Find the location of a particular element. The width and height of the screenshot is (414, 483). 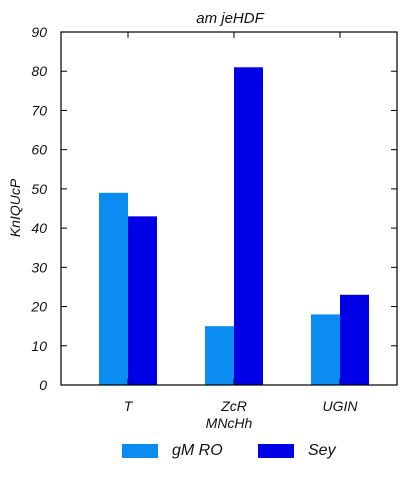

y-tick-label: 0 is located at coordinates (43, 385).